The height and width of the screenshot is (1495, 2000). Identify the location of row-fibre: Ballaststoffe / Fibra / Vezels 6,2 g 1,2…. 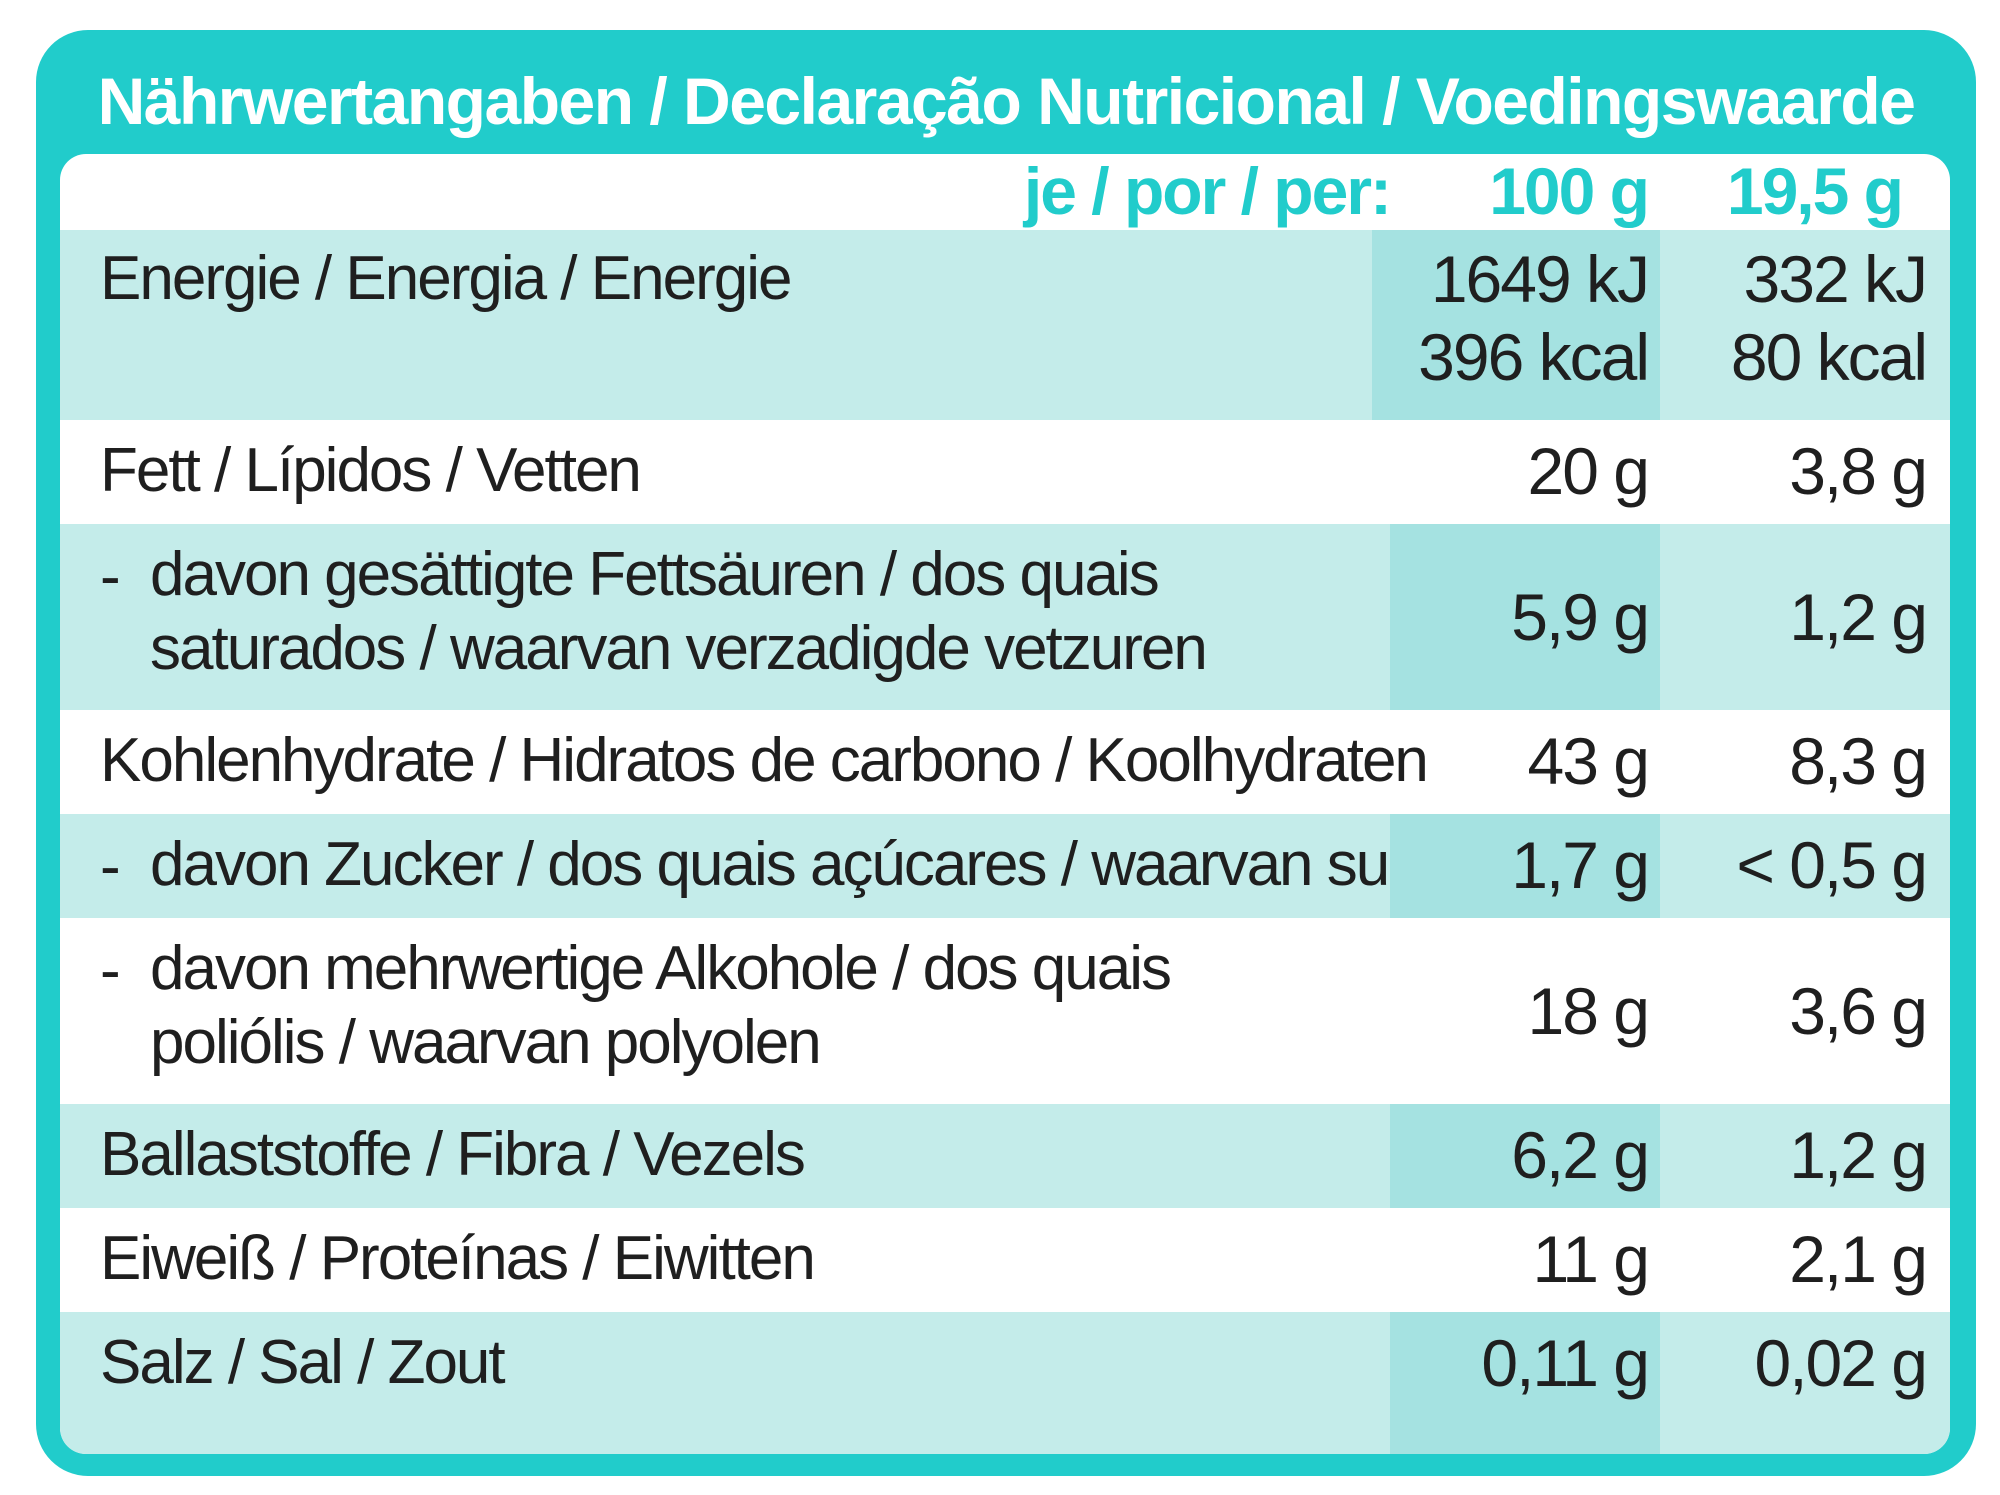
(1005, 1156).